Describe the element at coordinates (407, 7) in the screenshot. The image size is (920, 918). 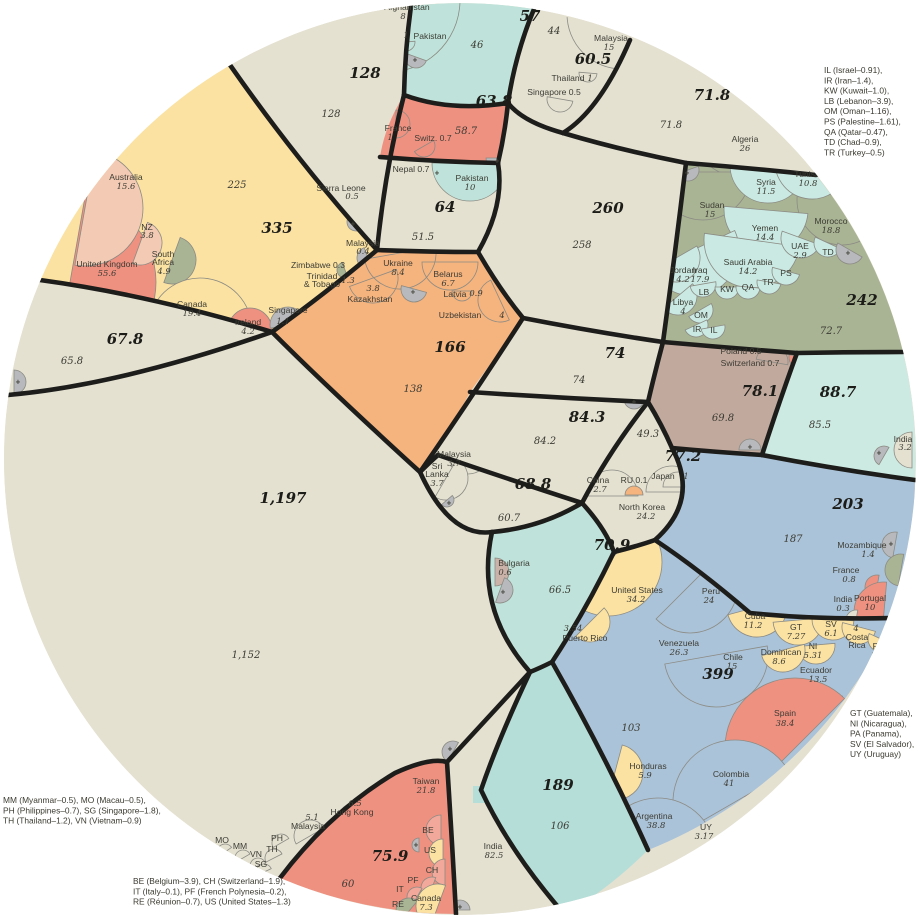
I see `label-country: Afghanistan` at that location.